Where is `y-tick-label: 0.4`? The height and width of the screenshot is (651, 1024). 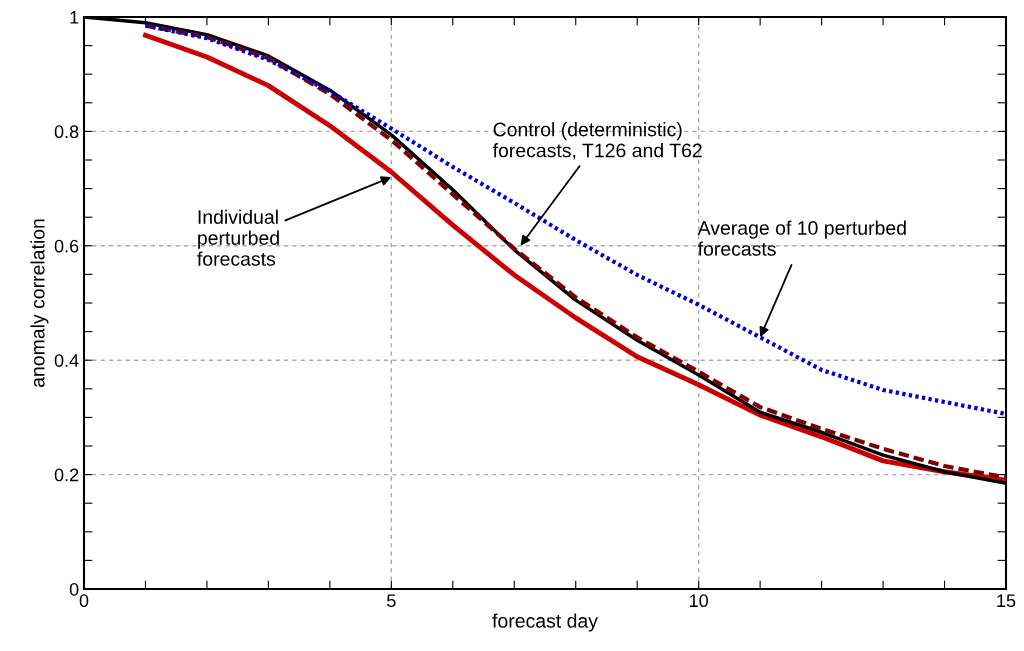
y-tick-label: 0.4 is located at coordinates (66, 360).